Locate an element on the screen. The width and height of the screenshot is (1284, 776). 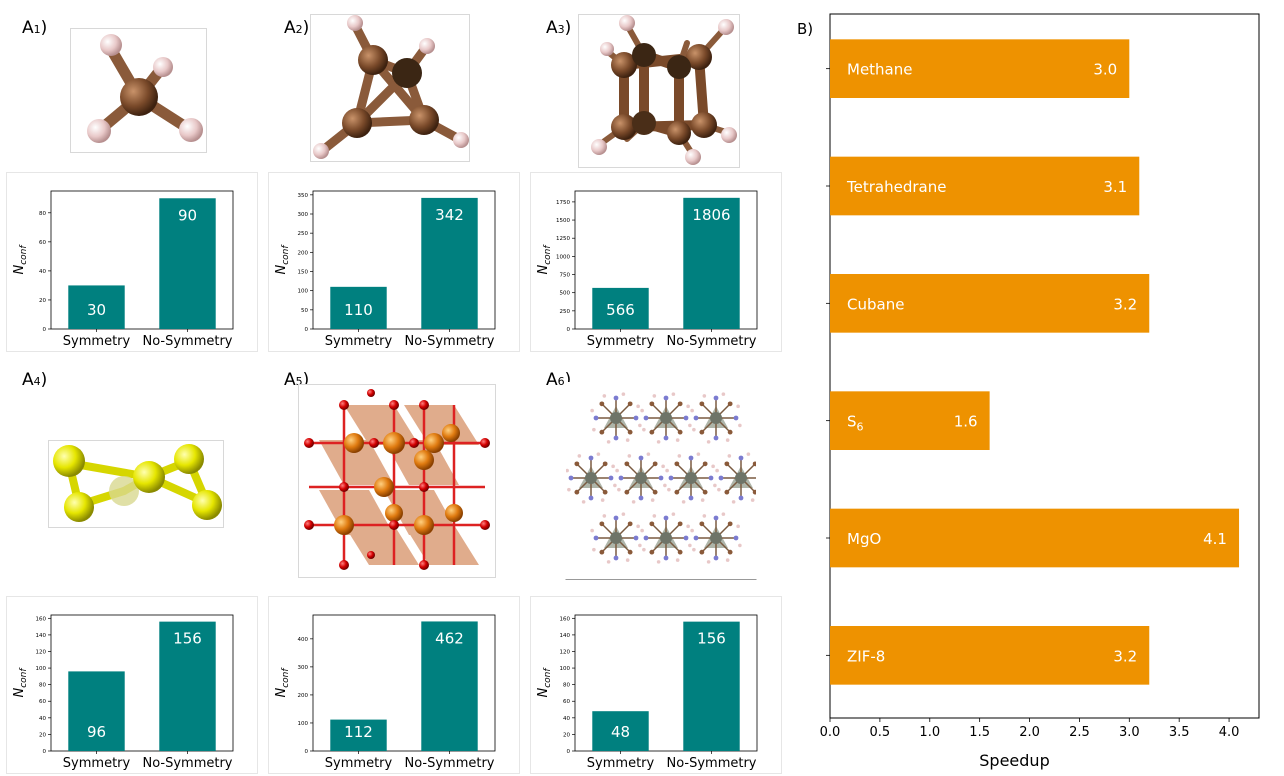
bar-value-label: 110 is located at coordinates (358, 310).